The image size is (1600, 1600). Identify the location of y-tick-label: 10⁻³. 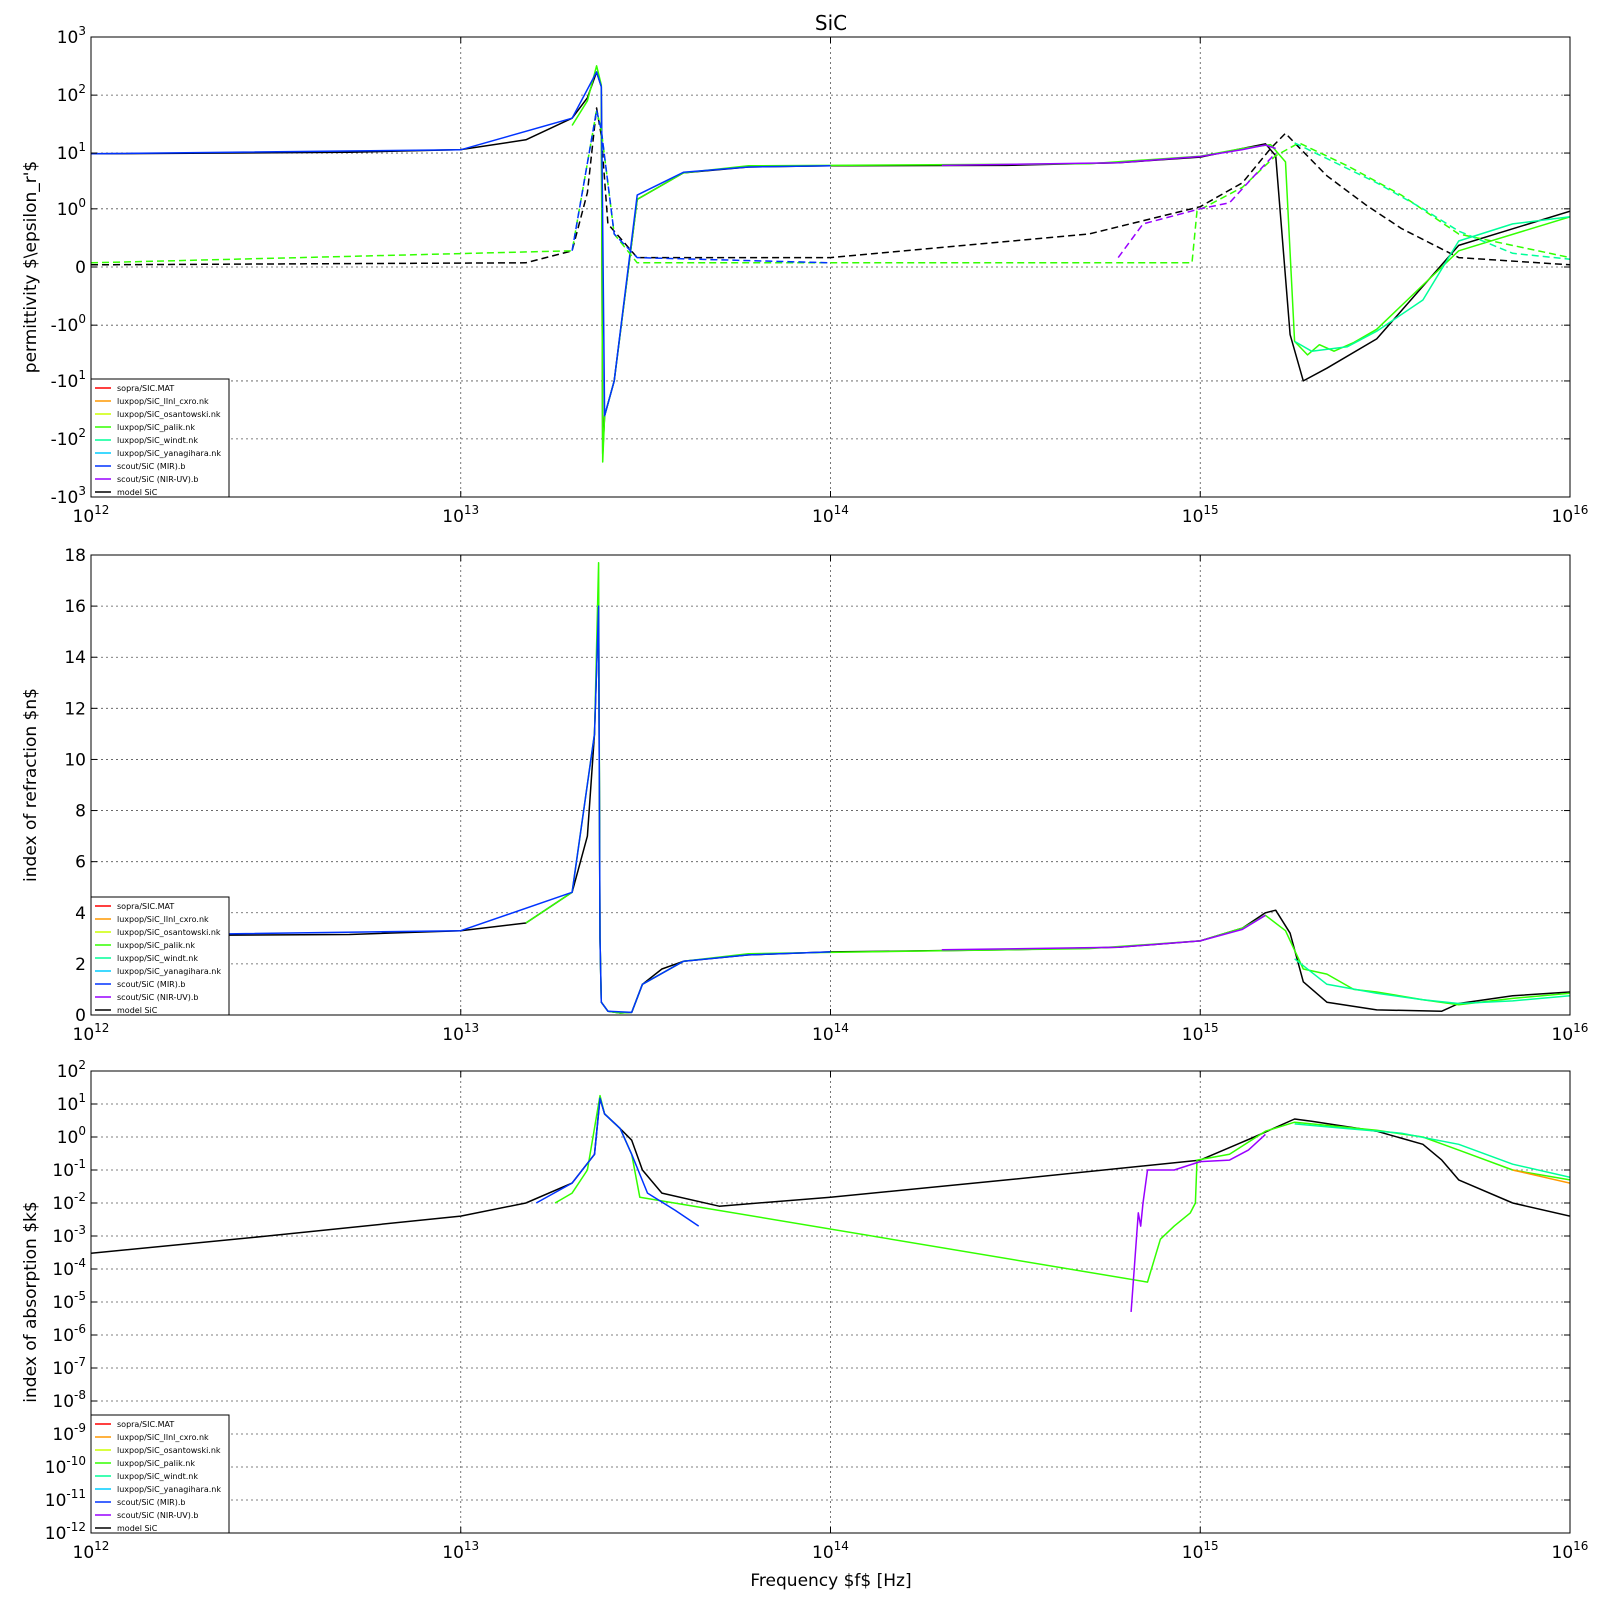
(69, 1235).